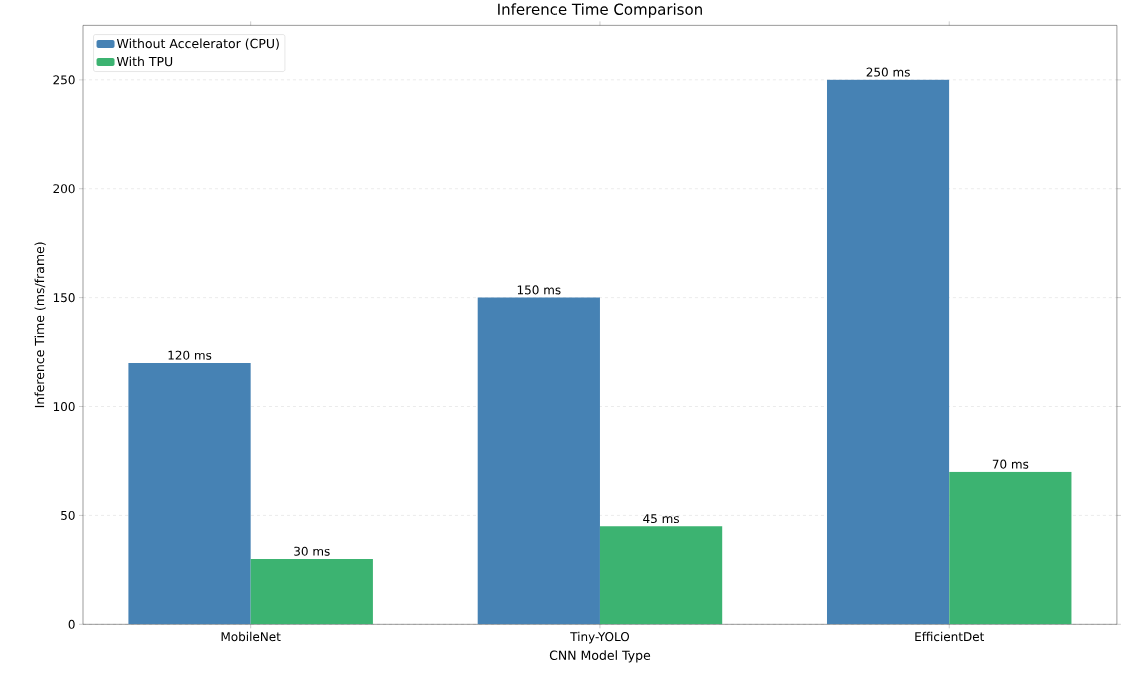 The width and height of the screenshot is (1121, 677). Describe the element at coordinates (950, 636) in the screenshot. I see `x-tick-label: EfficientDet` at that location.